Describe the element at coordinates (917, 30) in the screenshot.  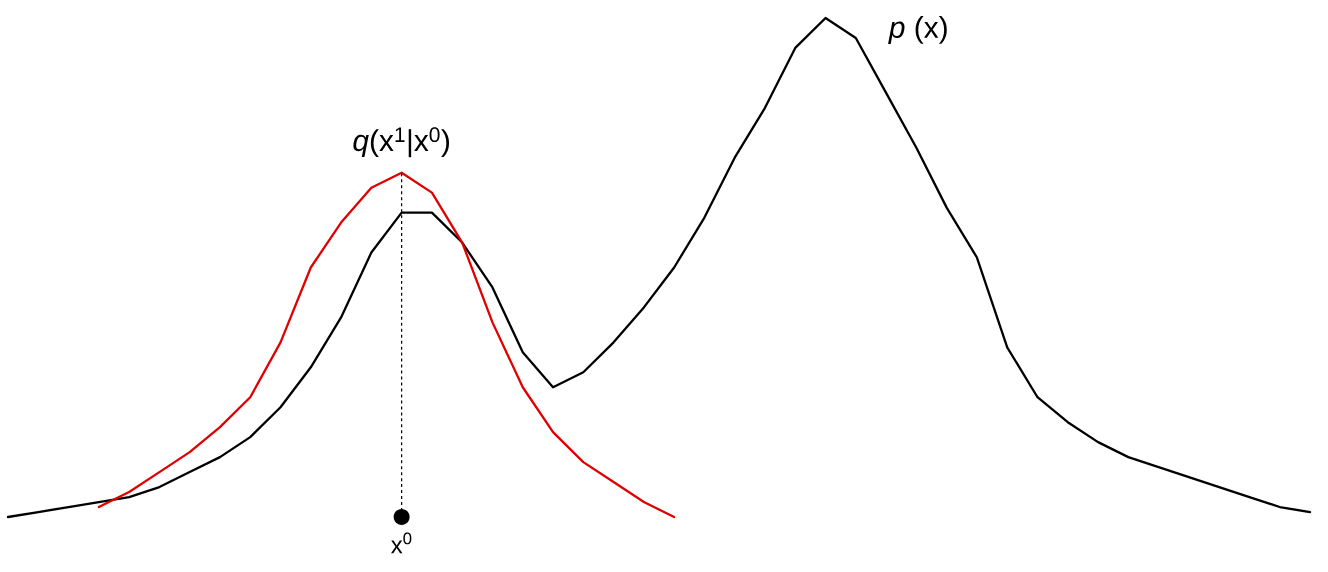
I see `series-label: p (x)` at that location.